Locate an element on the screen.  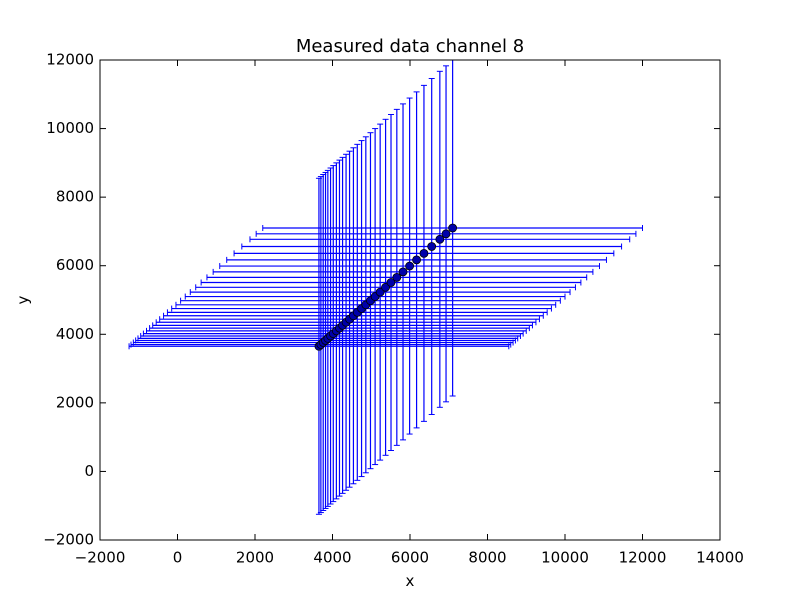
x-tick-label: 2000 is located at coordinates (255, 558).